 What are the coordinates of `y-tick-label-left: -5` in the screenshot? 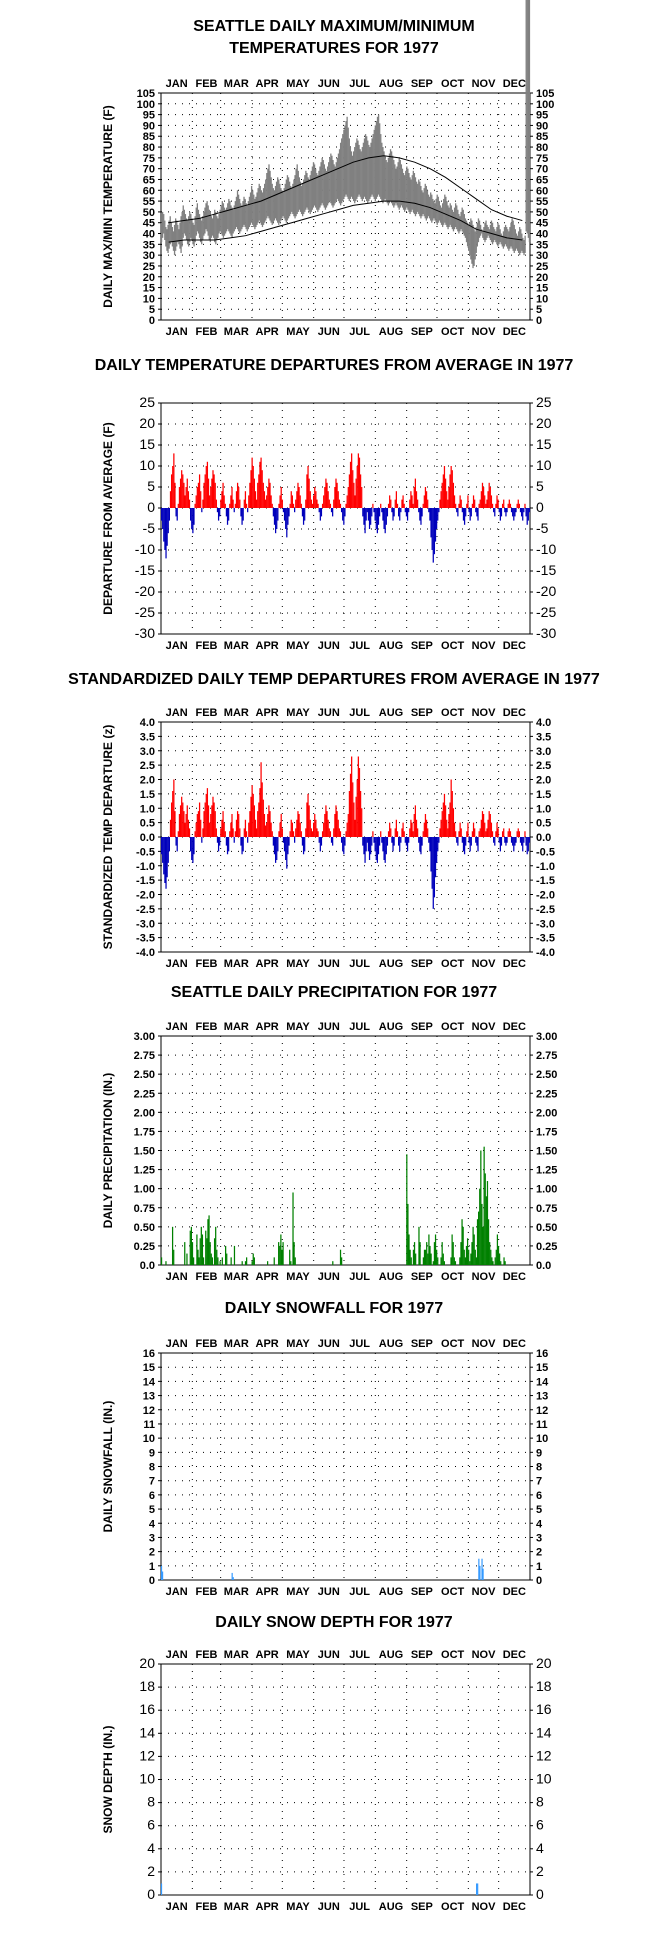 It's located at (149, 528).